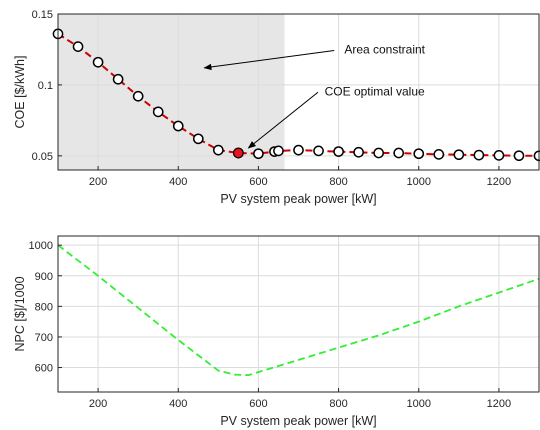  I want to click on coe-optimal-point, so click(238, 153).